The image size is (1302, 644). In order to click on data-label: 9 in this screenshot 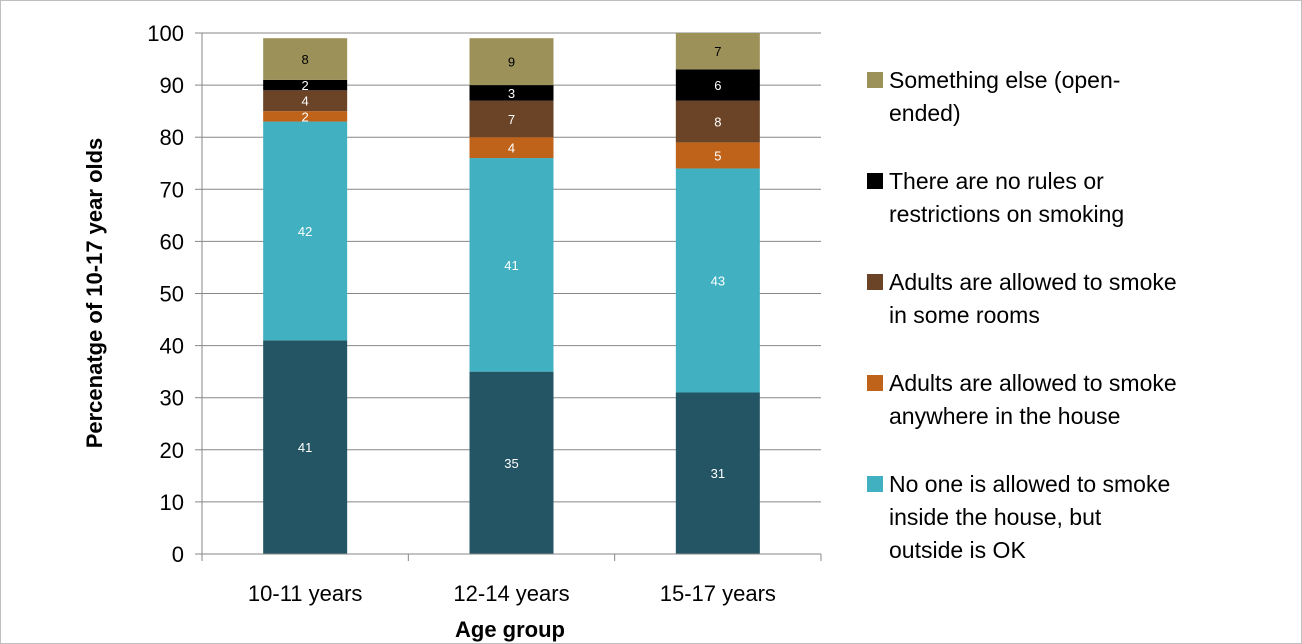, I will do `click(511, 62)`.